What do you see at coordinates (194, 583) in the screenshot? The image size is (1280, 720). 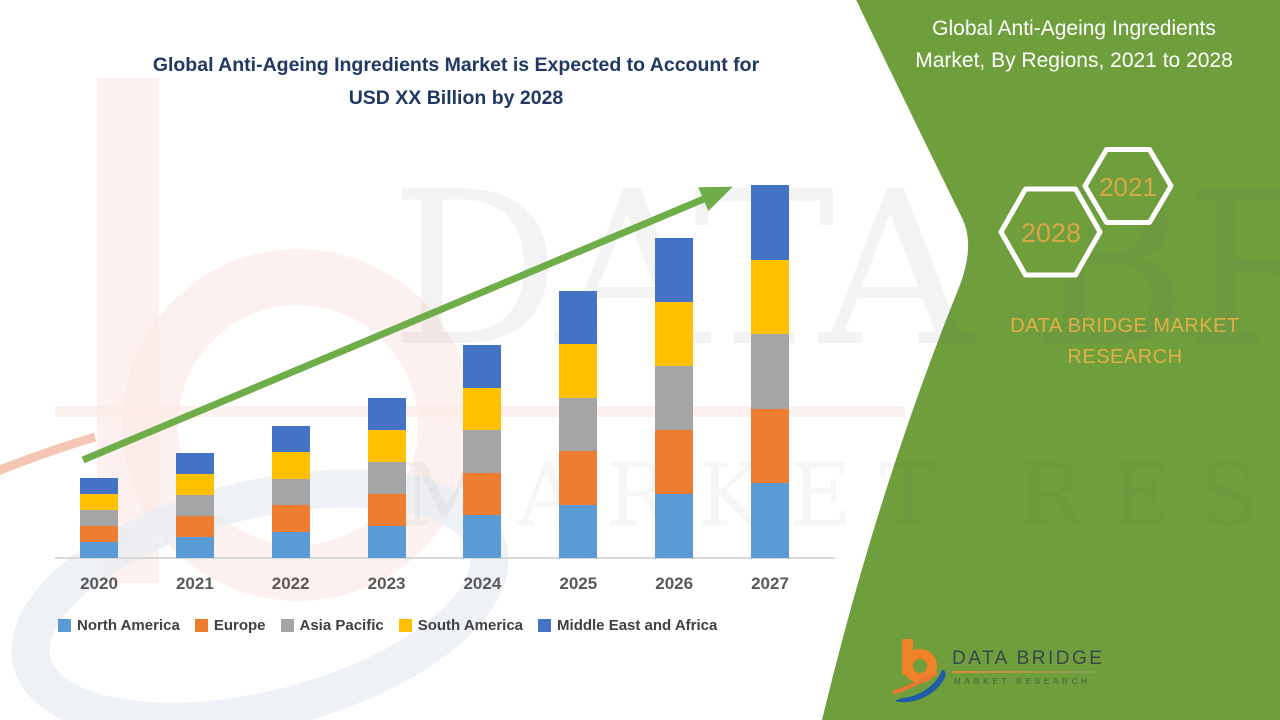 I see `x-axis-label-2021: 2021` at bounding box center [194, 583].